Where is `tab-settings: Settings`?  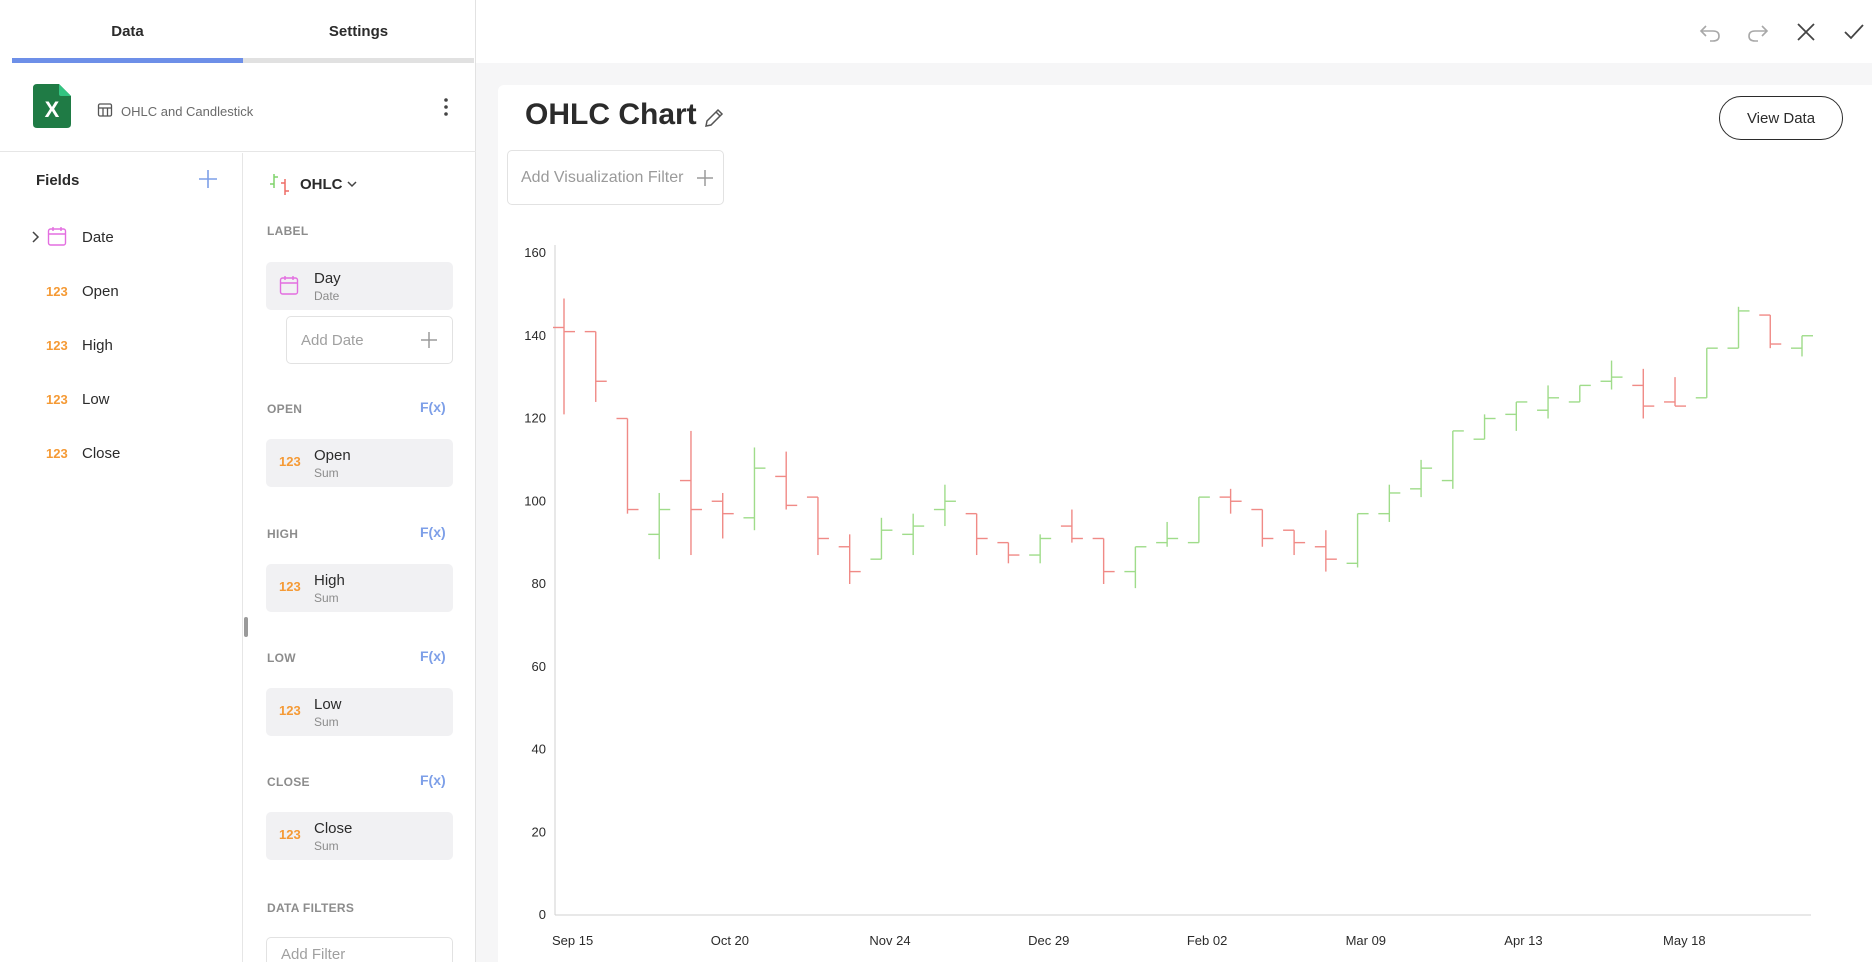 tab-settings: Settings is located at coordinates (358, 31).